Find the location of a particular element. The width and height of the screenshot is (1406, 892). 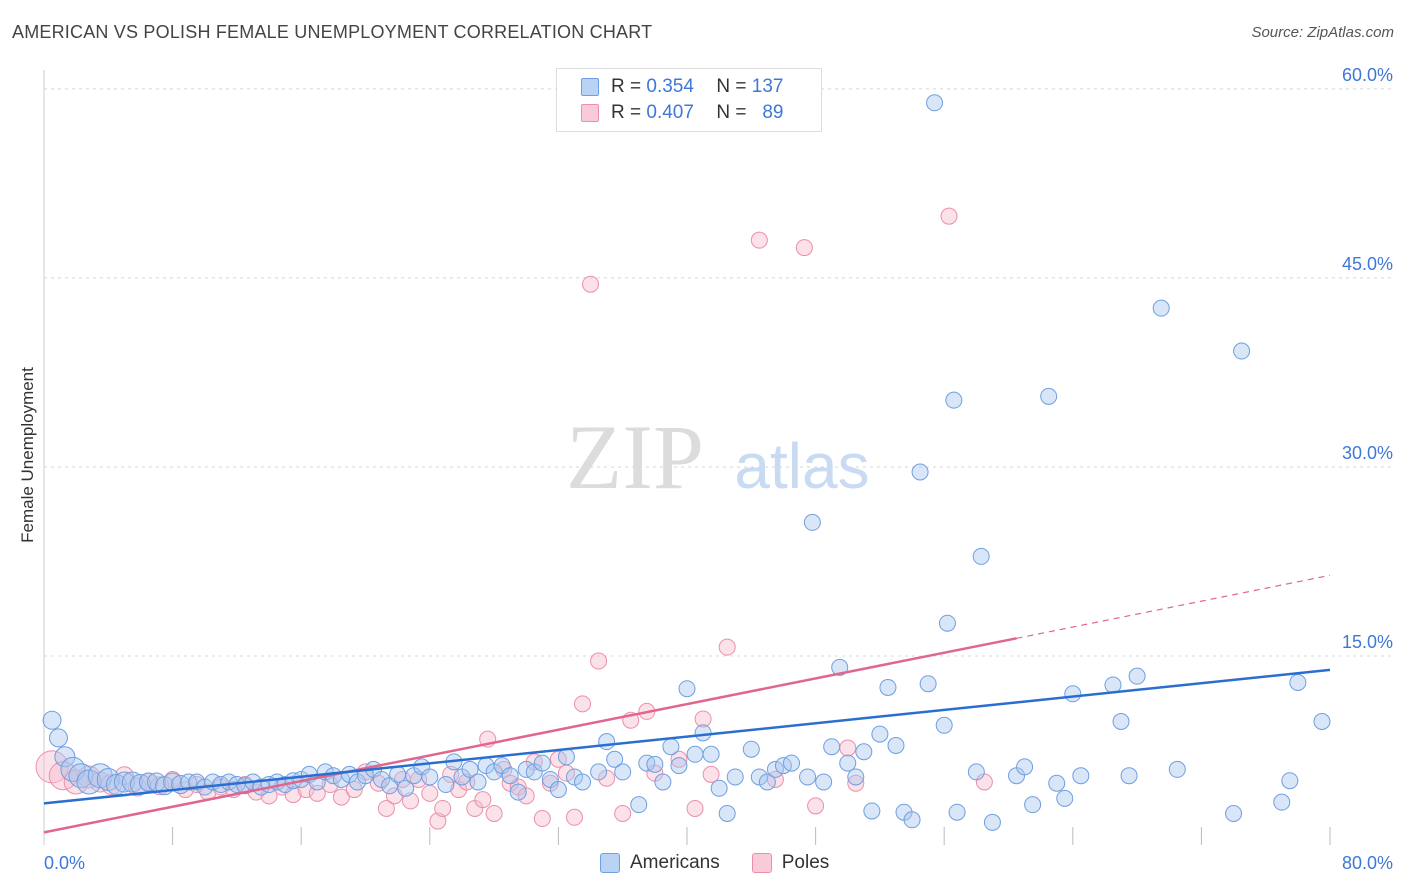

legend-r-value: 0.354 is located at coordinates (670, 86).